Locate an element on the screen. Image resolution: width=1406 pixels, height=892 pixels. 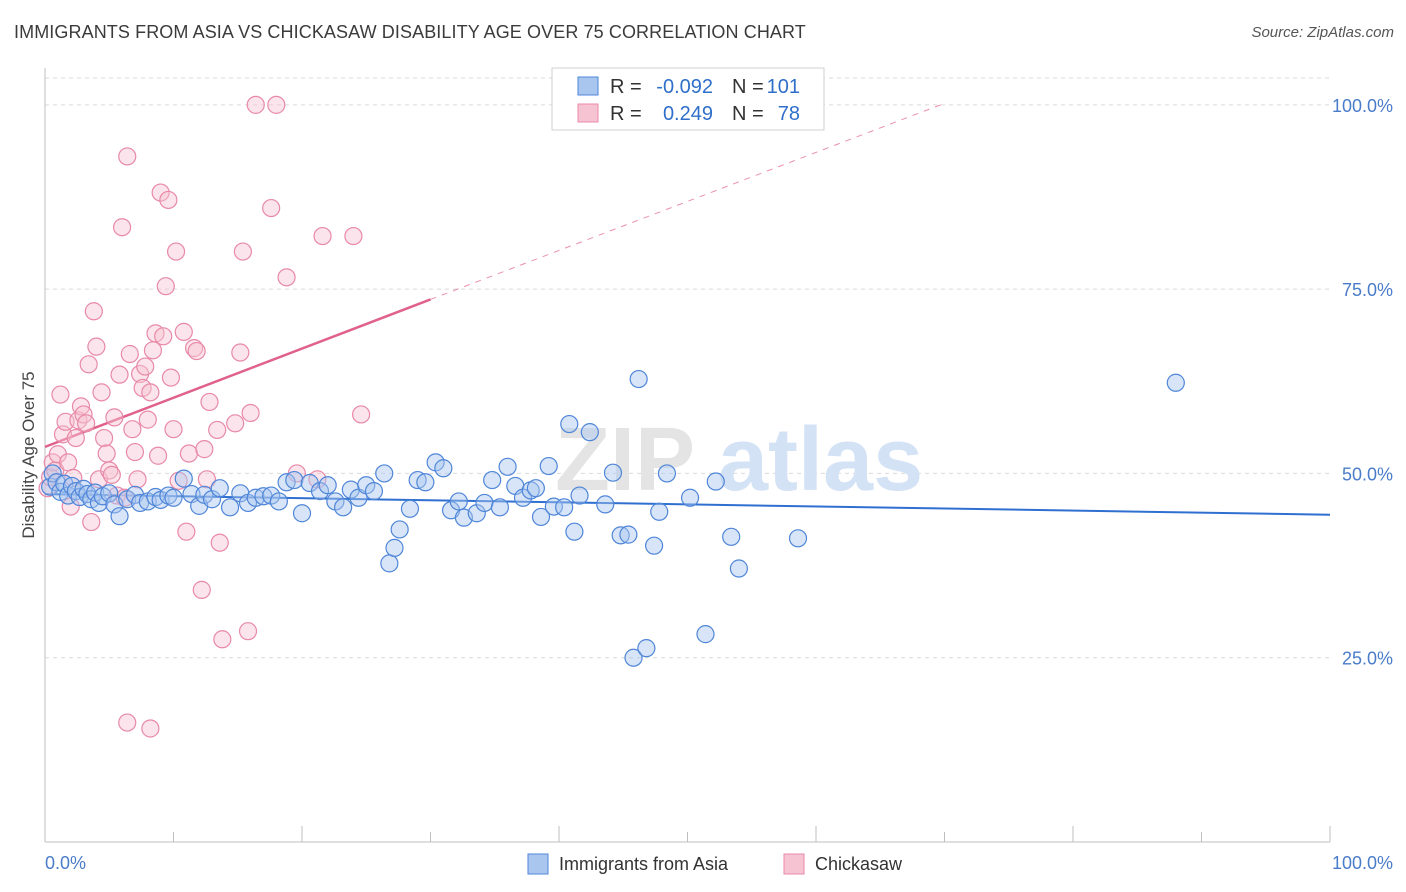
y-tick-label: 25.0% is located at coordinates (1367, 659).